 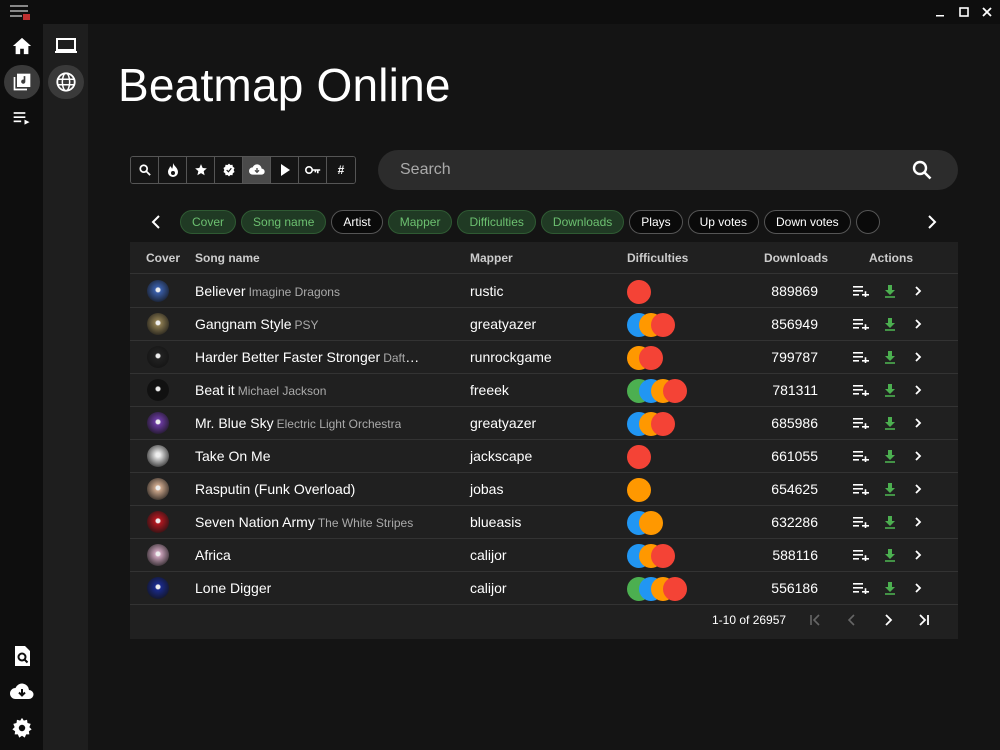 I want to click on header-mapper: Mapper, so click(x=491, y=258).